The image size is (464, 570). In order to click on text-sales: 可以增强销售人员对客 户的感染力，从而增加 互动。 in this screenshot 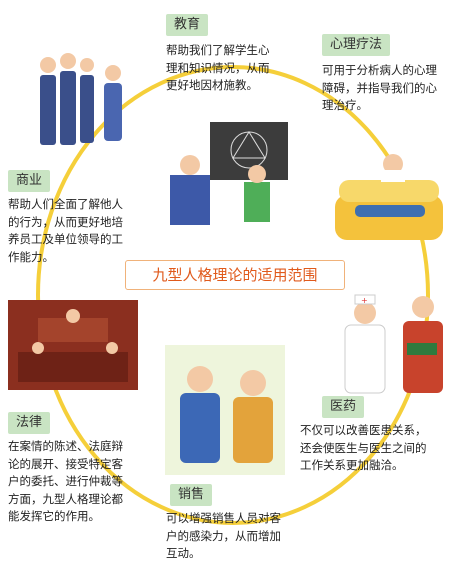, I will do `click(223, 535)`.